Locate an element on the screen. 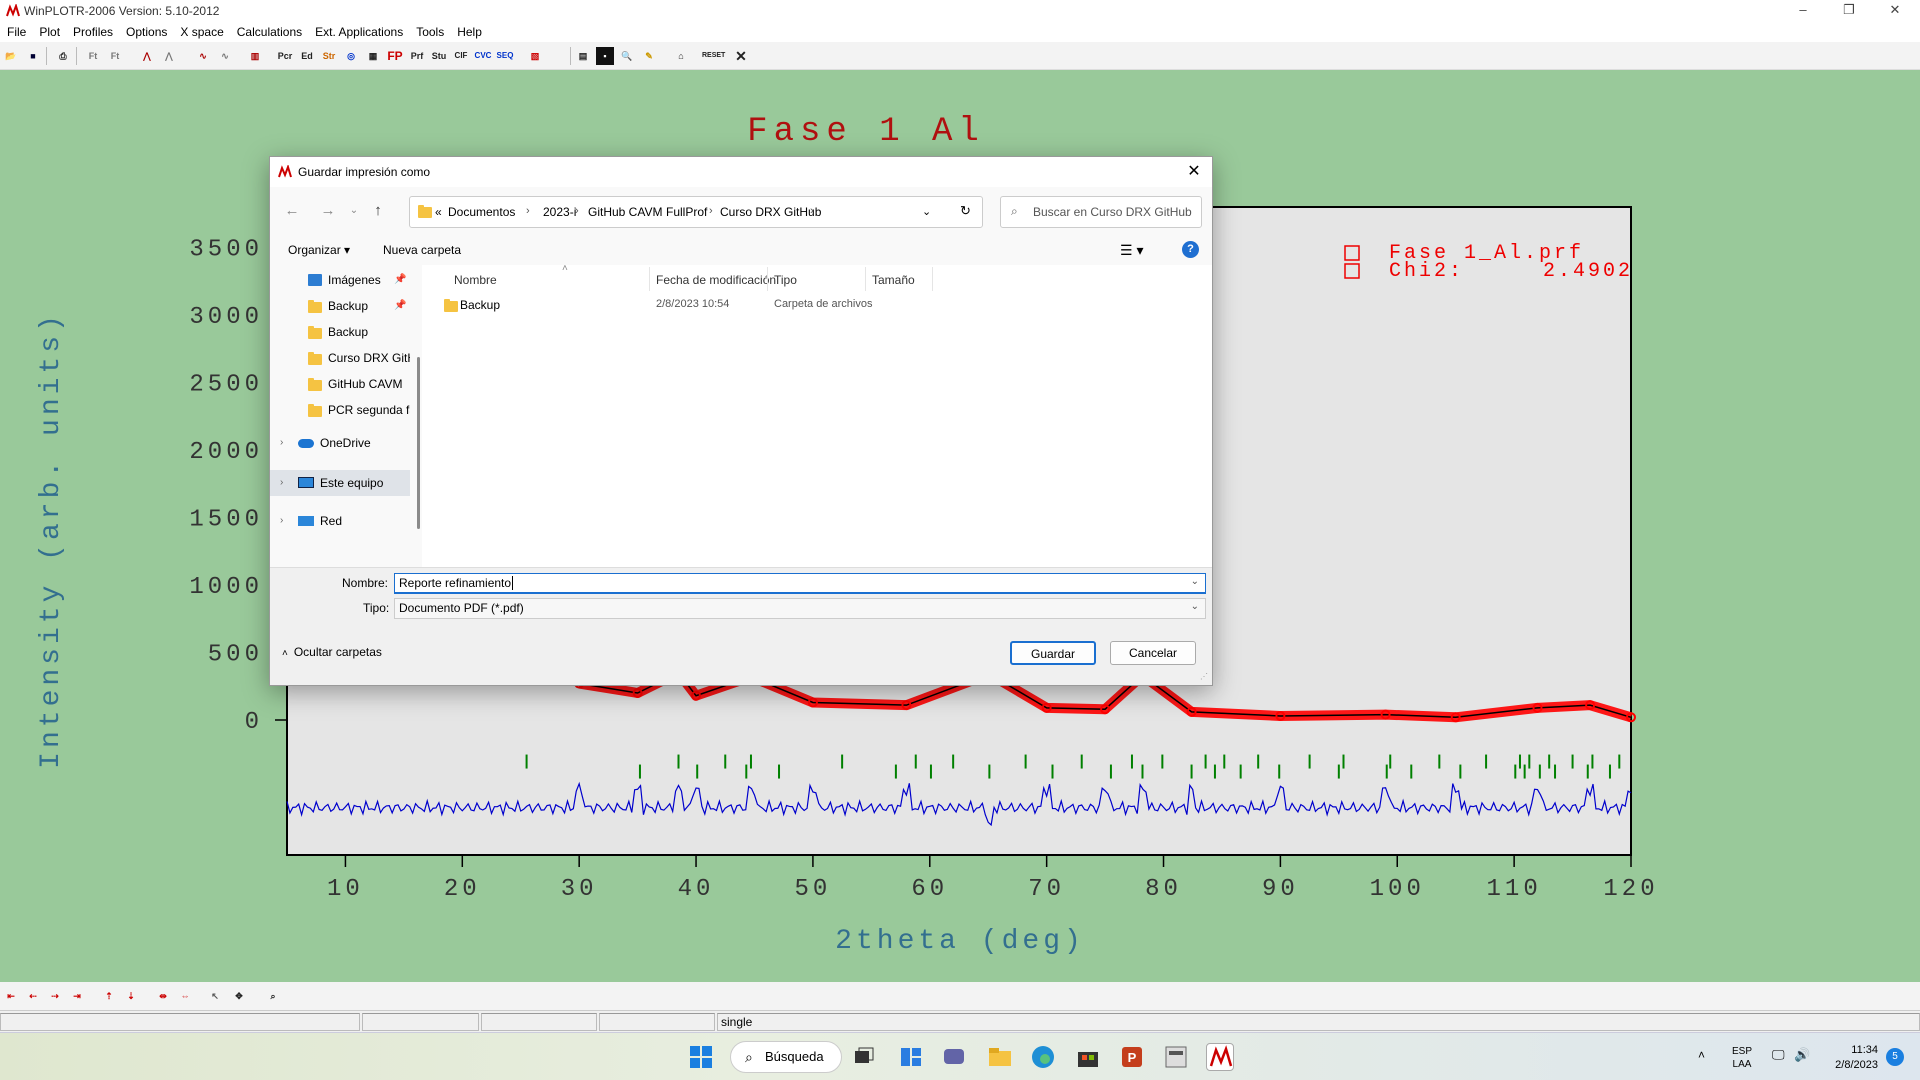 This screenshot has width=1920, height=1080. home-icon: ⌂ is located at coordinates (681, 56).